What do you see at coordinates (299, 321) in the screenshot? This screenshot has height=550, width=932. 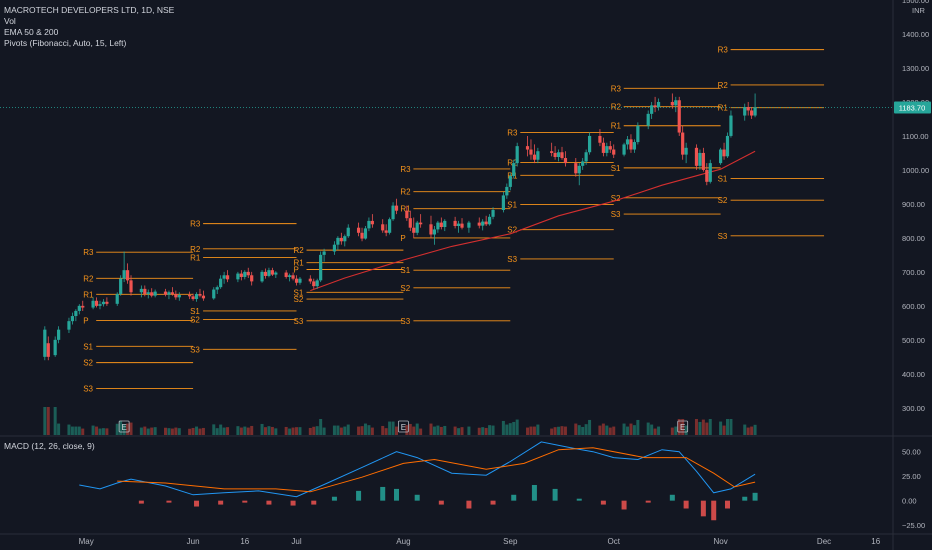 I see `pivot-label: S3` at bounding box center [299, 321].